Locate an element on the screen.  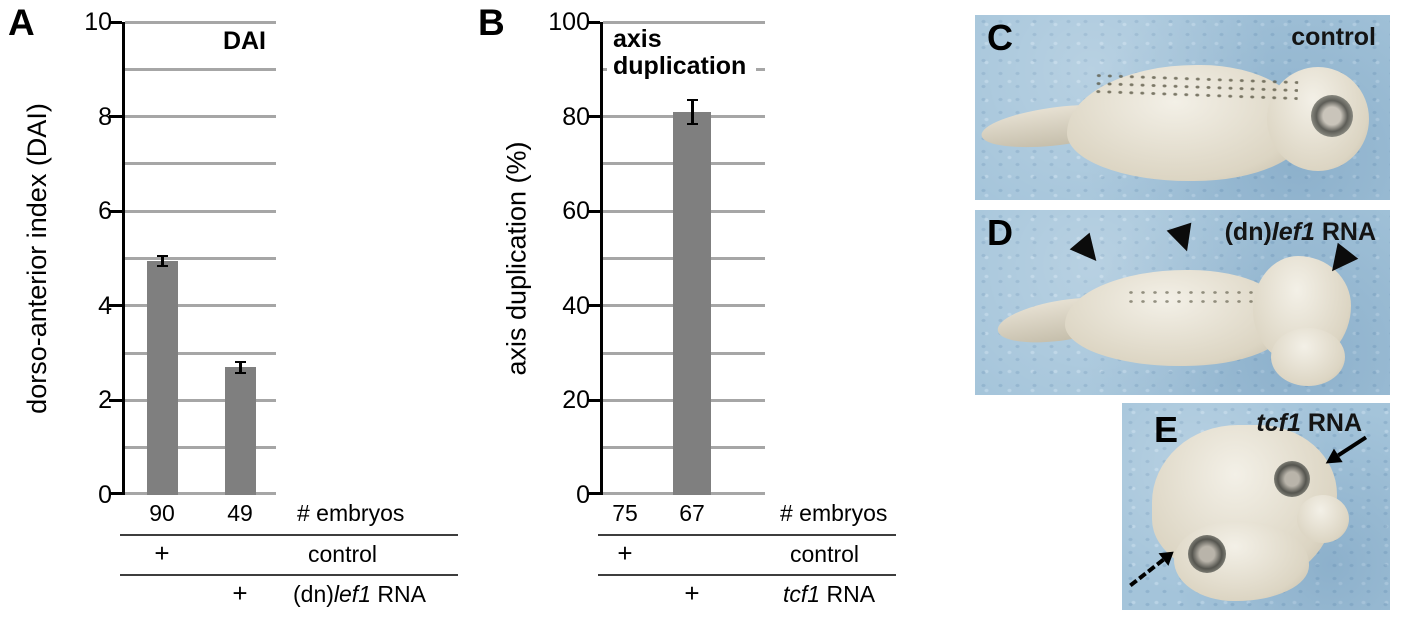
panel-b-ylabel: axis duplication (%) is located at coordinates (516, 258).